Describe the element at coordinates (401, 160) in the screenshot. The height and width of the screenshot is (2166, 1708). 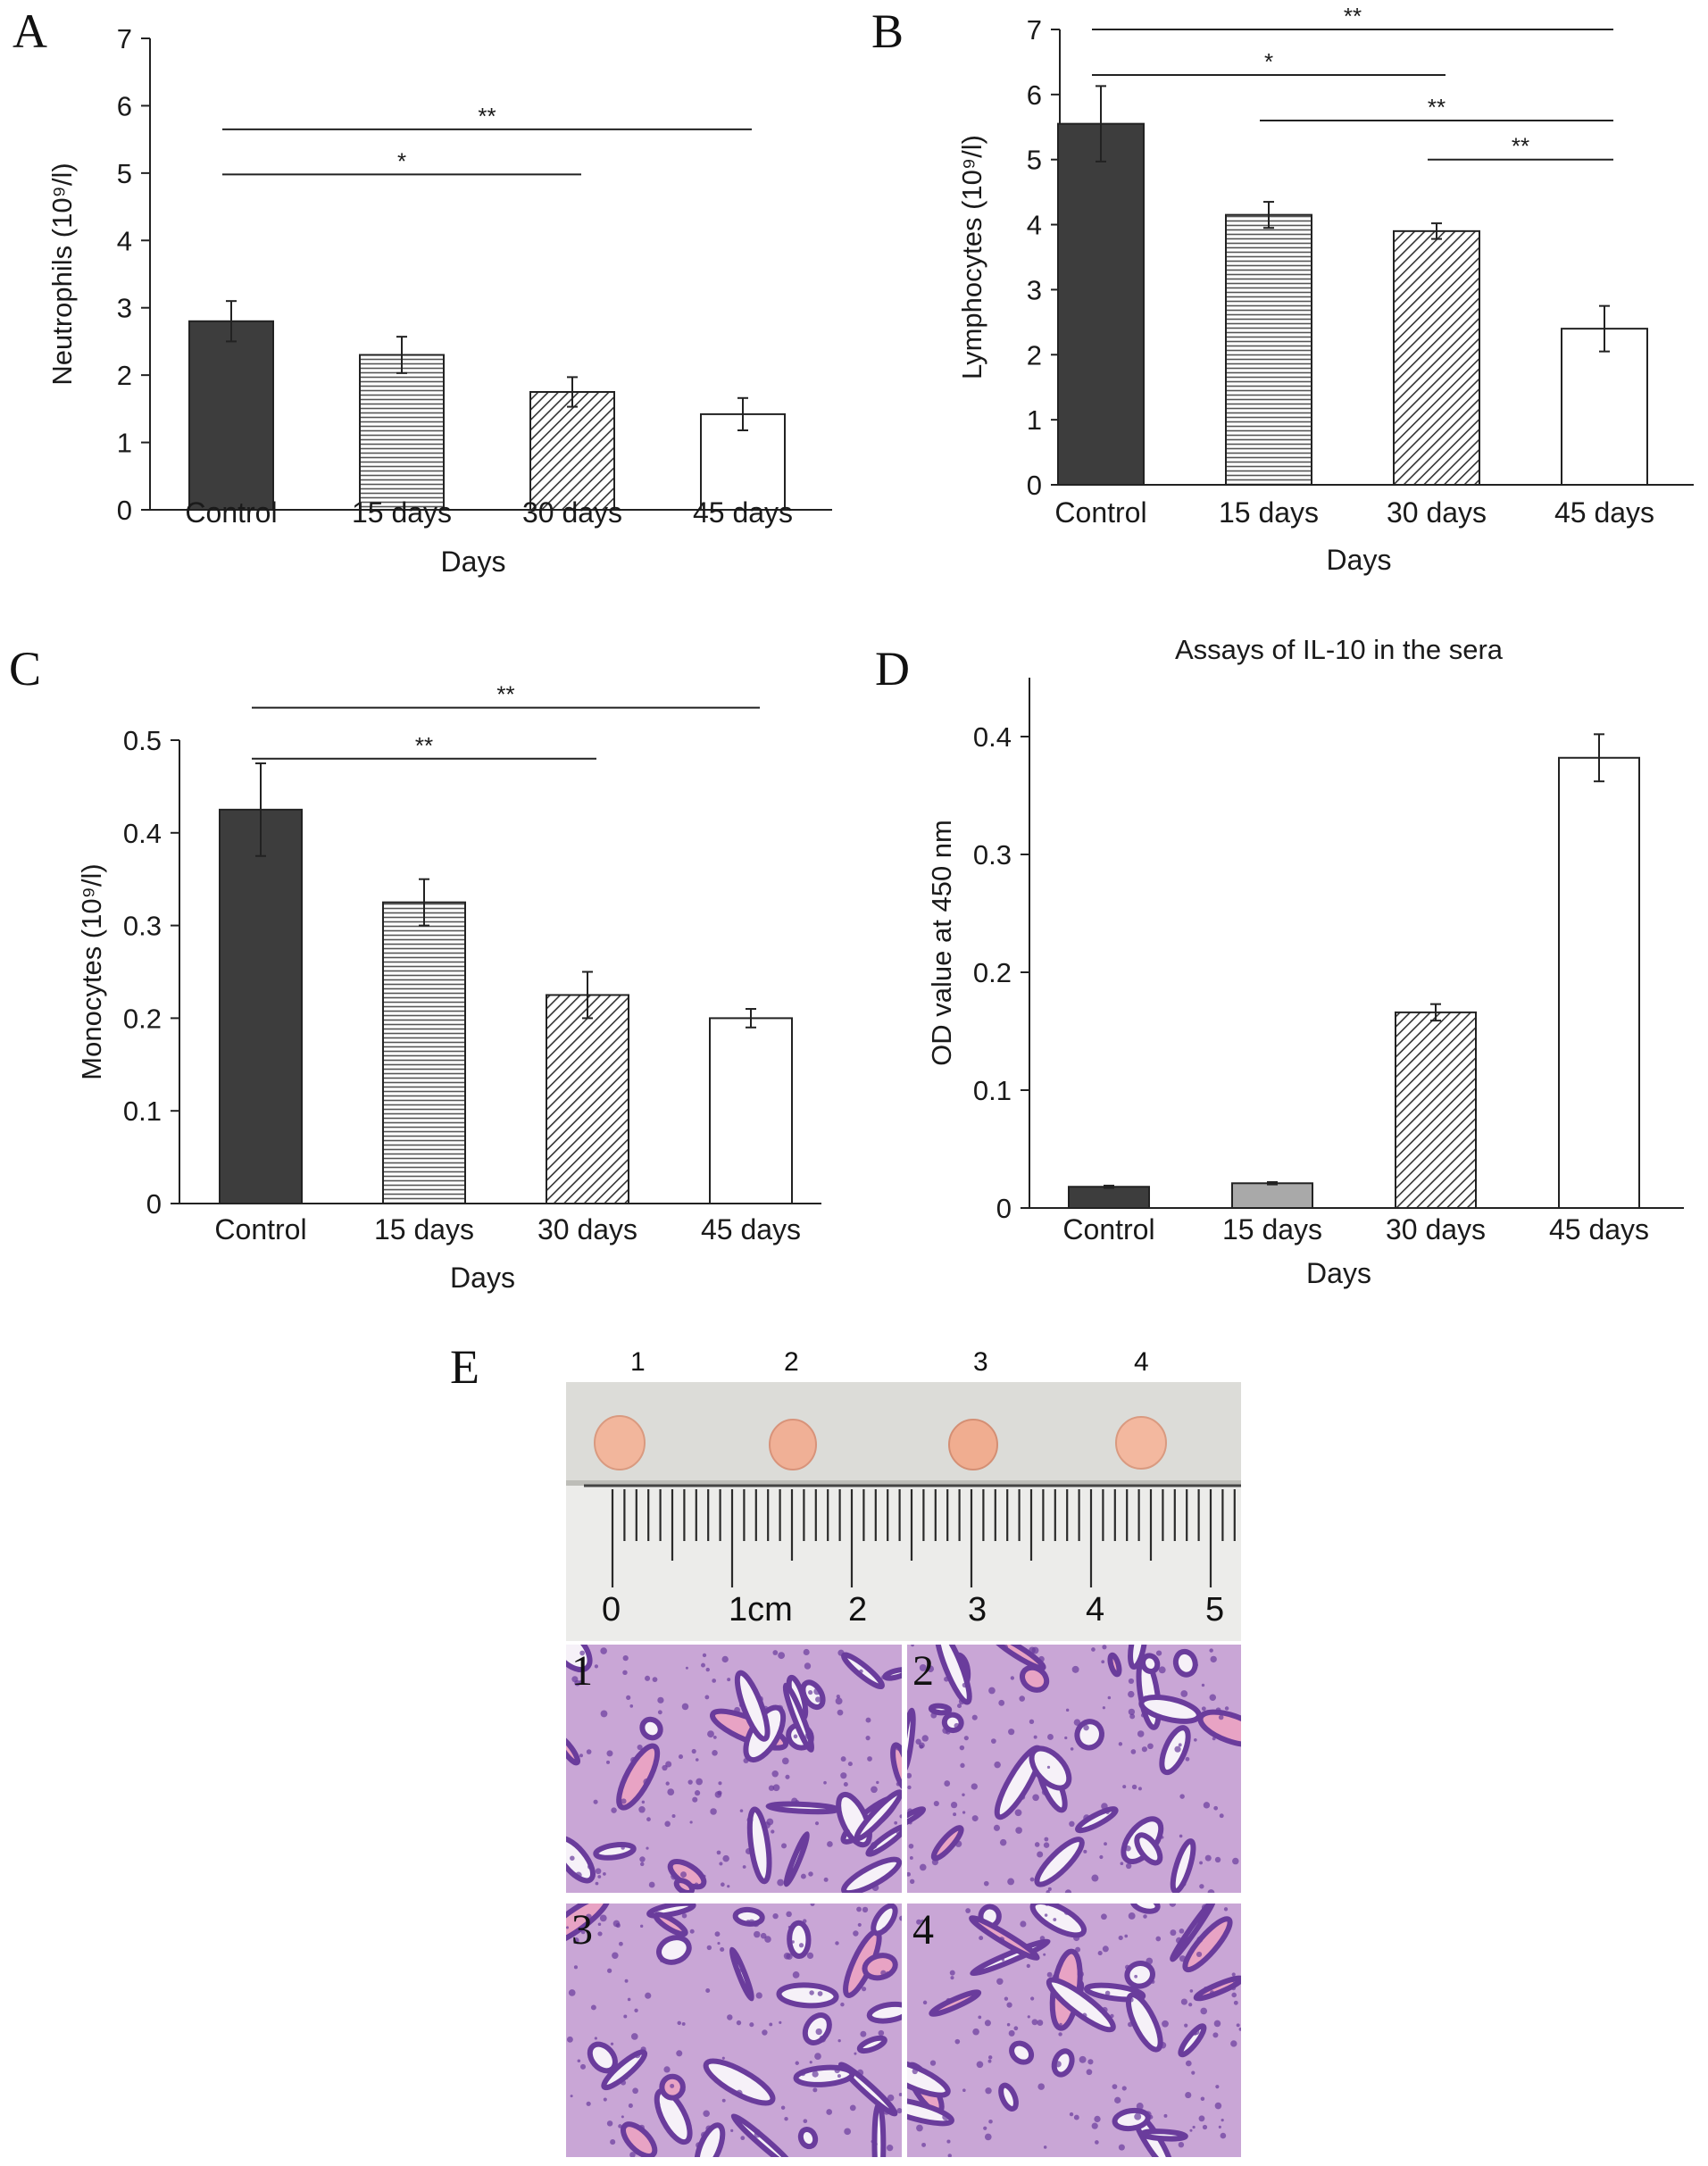
I see `significance-marker: *` at that location.